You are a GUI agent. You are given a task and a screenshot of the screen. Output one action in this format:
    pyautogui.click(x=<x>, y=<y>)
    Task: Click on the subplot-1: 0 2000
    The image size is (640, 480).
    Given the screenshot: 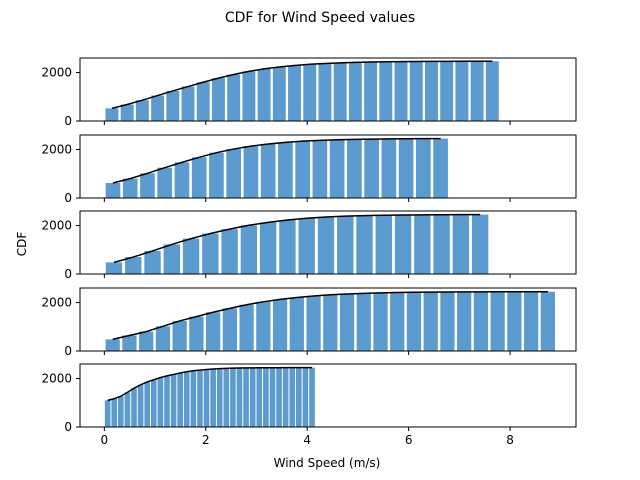 What is the action you would take?
    pyautogui.click(x=309, y=92)
    